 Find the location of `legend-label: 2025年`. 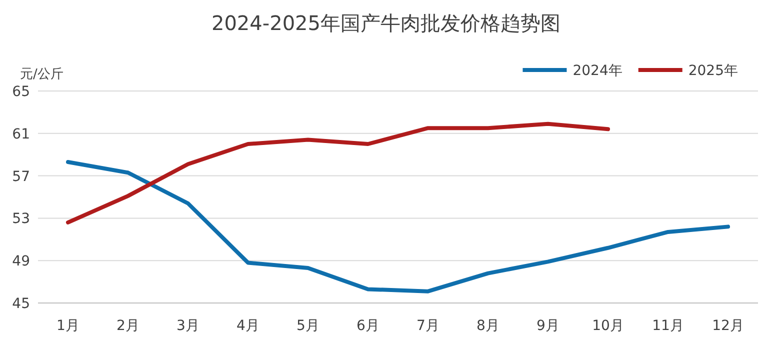

legend-label: 2025年 is located at coordinates (713, 71).